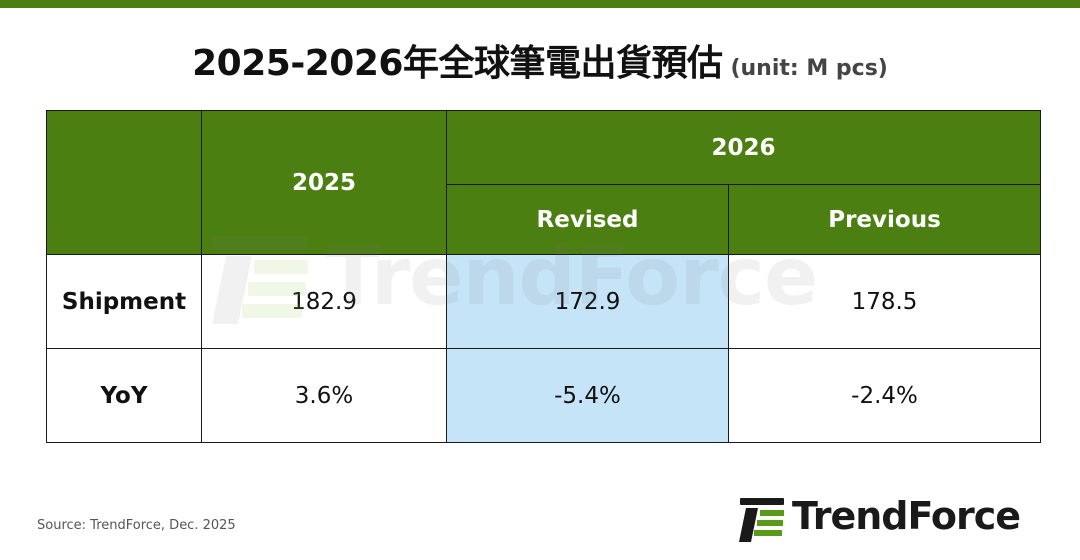 Image resolution: width=1080 pixels, height=560 pixels. Describe the element at coordinates (587, 301) in the screenshot. I see `cell-shipment-revised: 172.9` at that location.